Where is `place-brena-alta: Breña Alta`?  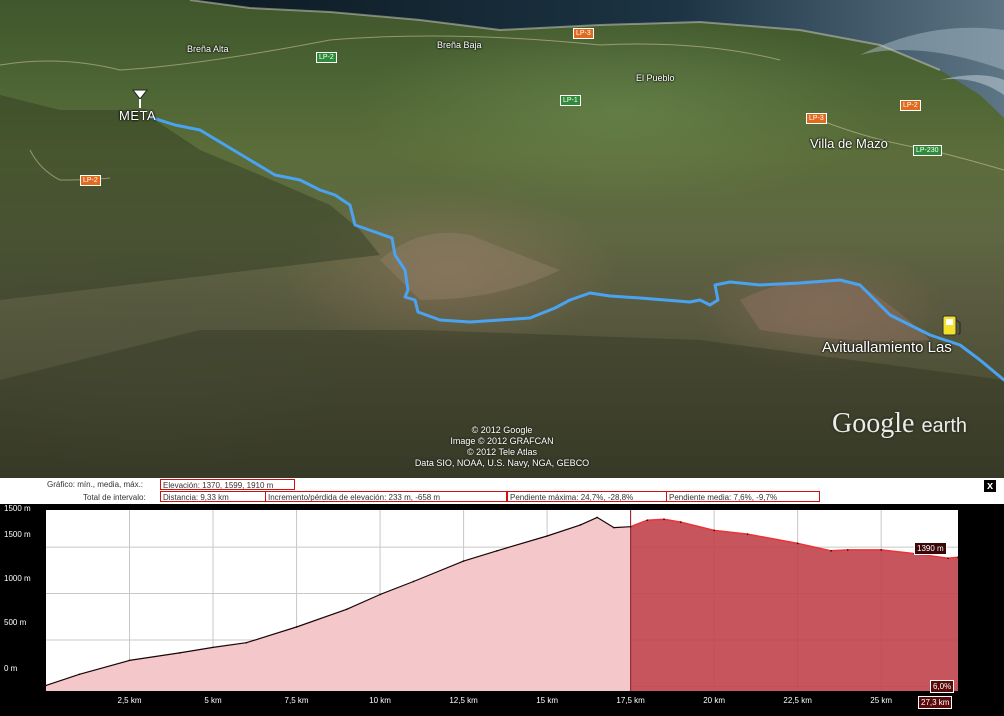 place-brena-alta: Breña Alta is located at coordinates (208, 49).